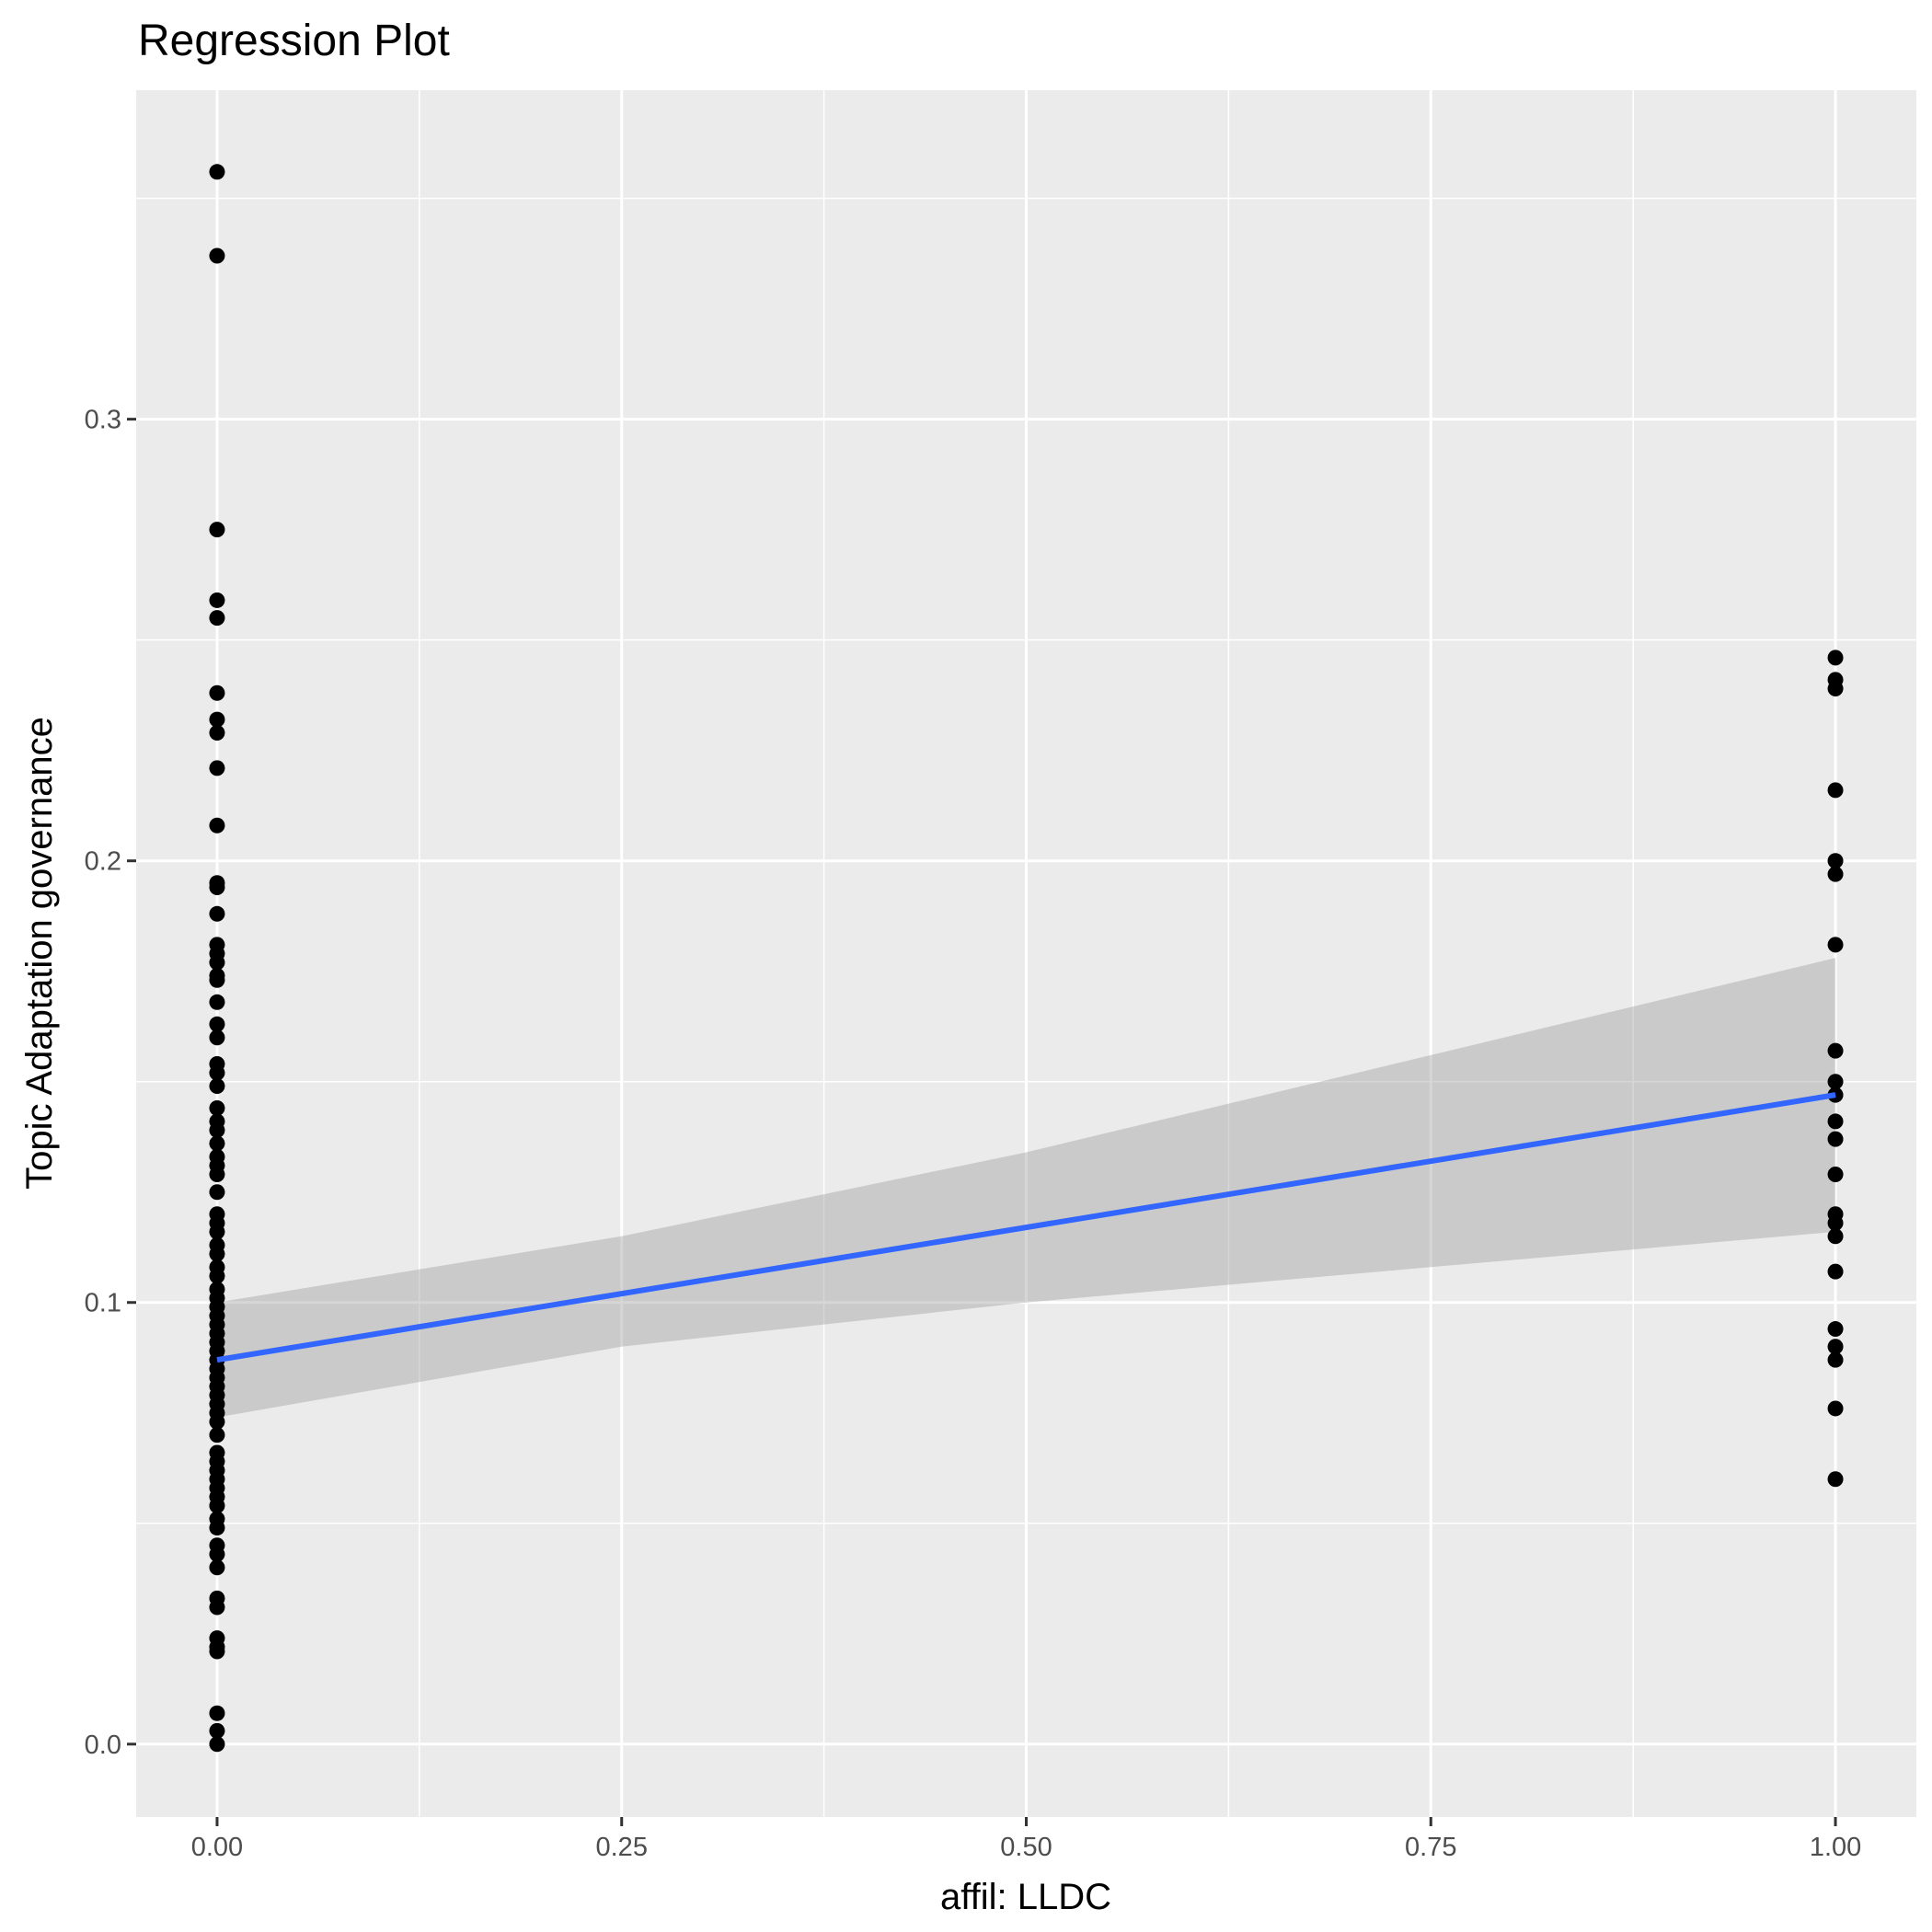  Describe the element at coordinates (1025, 1897) in the screenshot. I see `x-axis-title: affil: LLDC` at that location.